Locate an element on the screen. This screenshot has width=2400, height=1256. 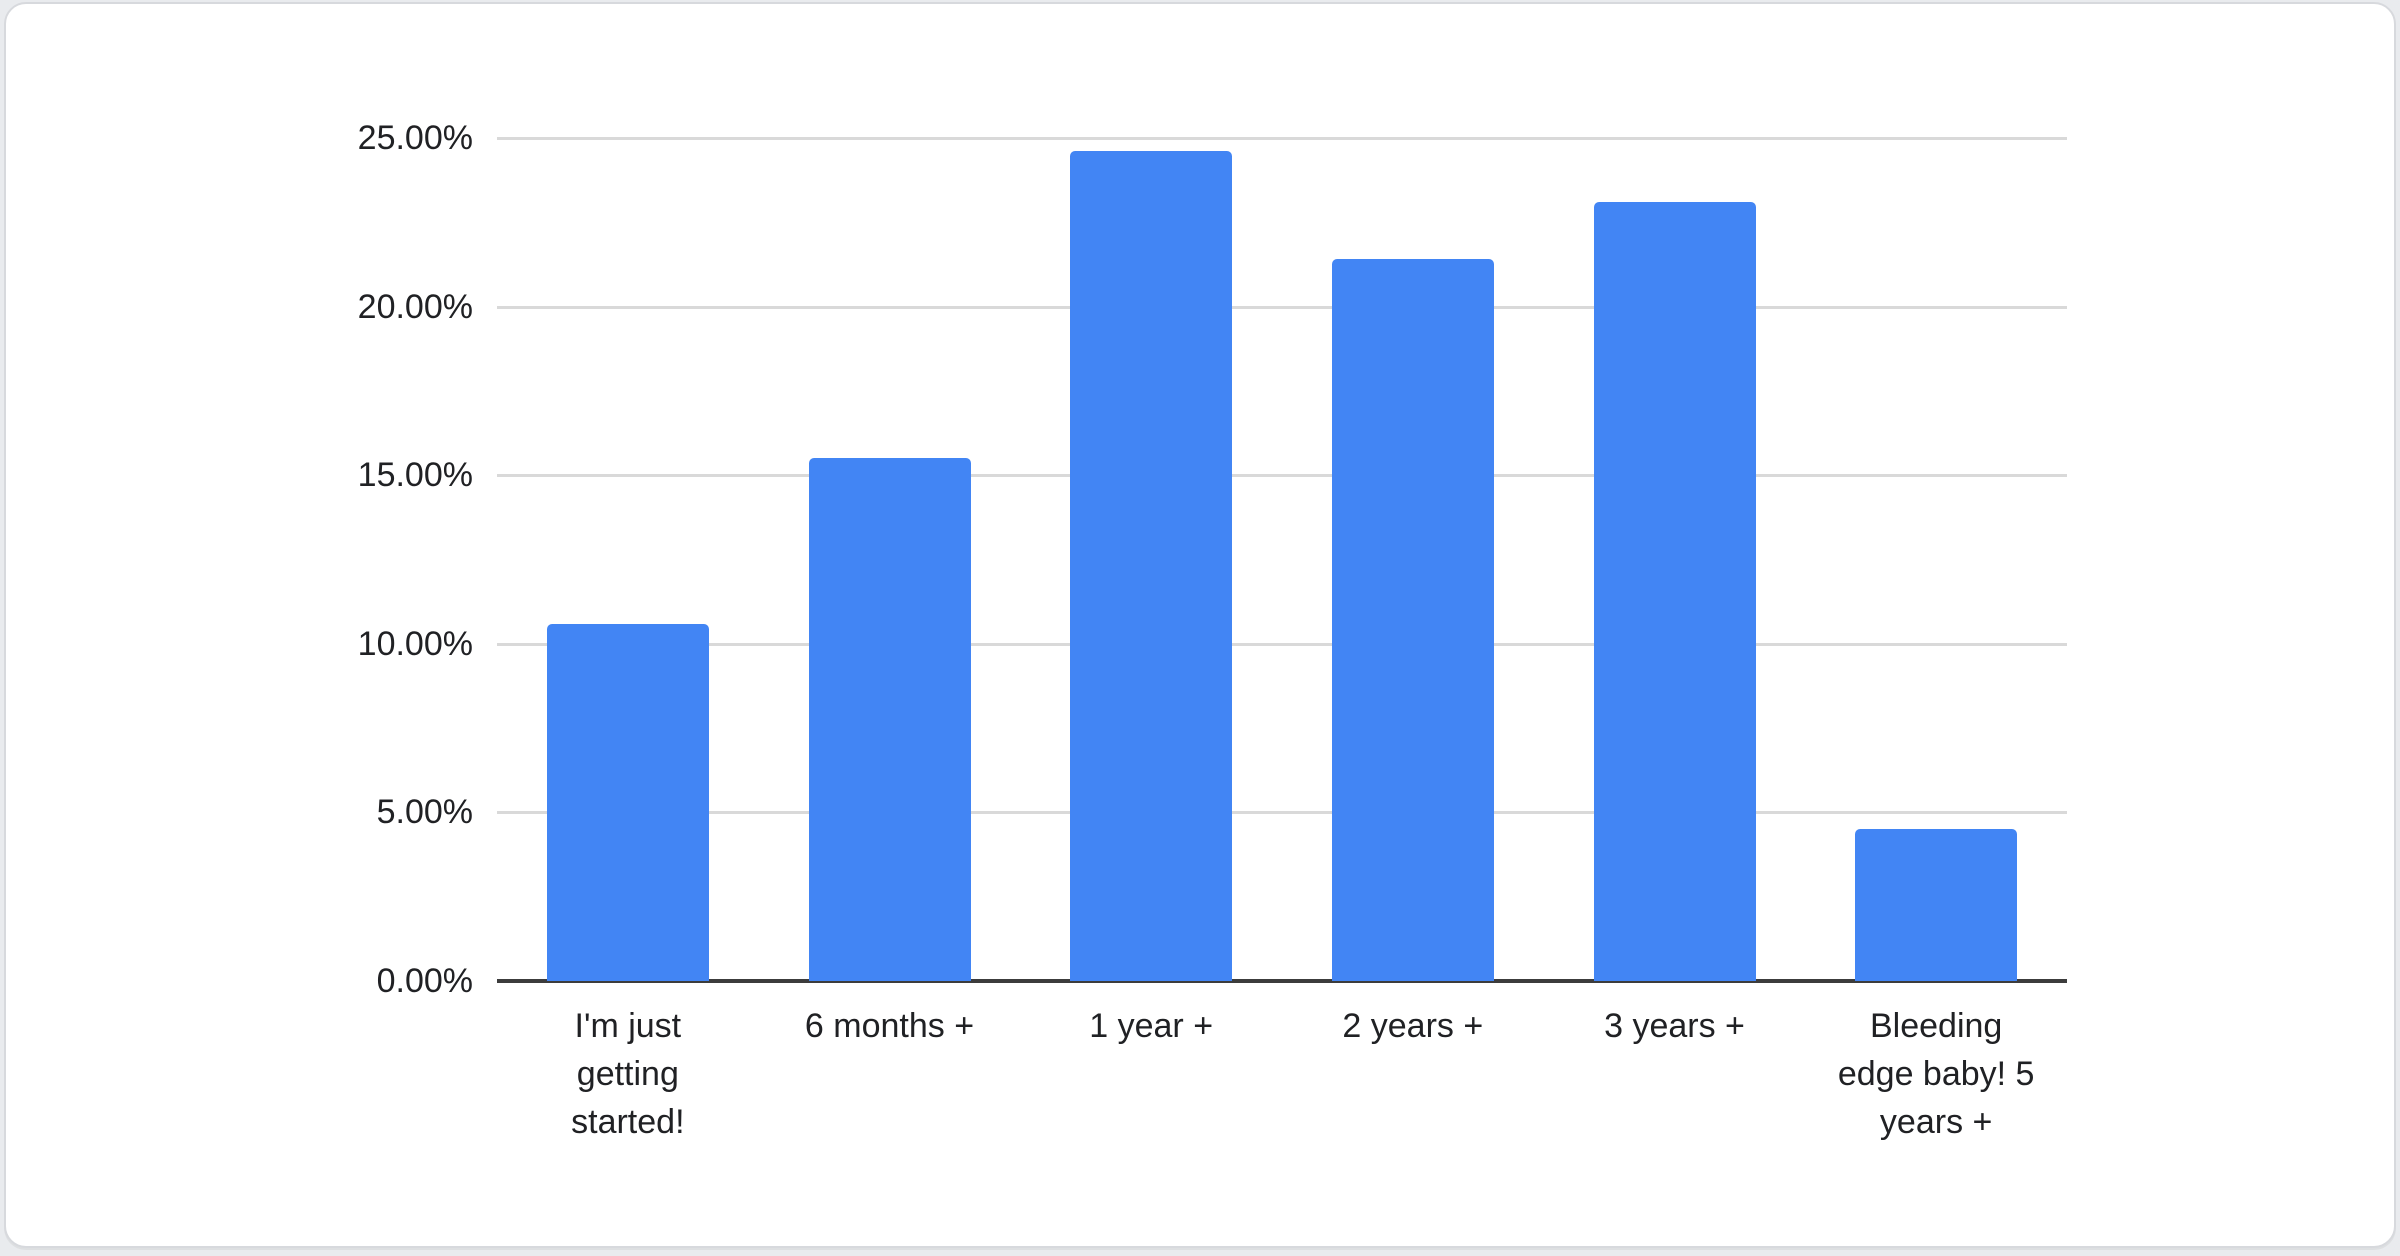
y-axis-tick-label: 0.00% is located at coordinates (424, 981).